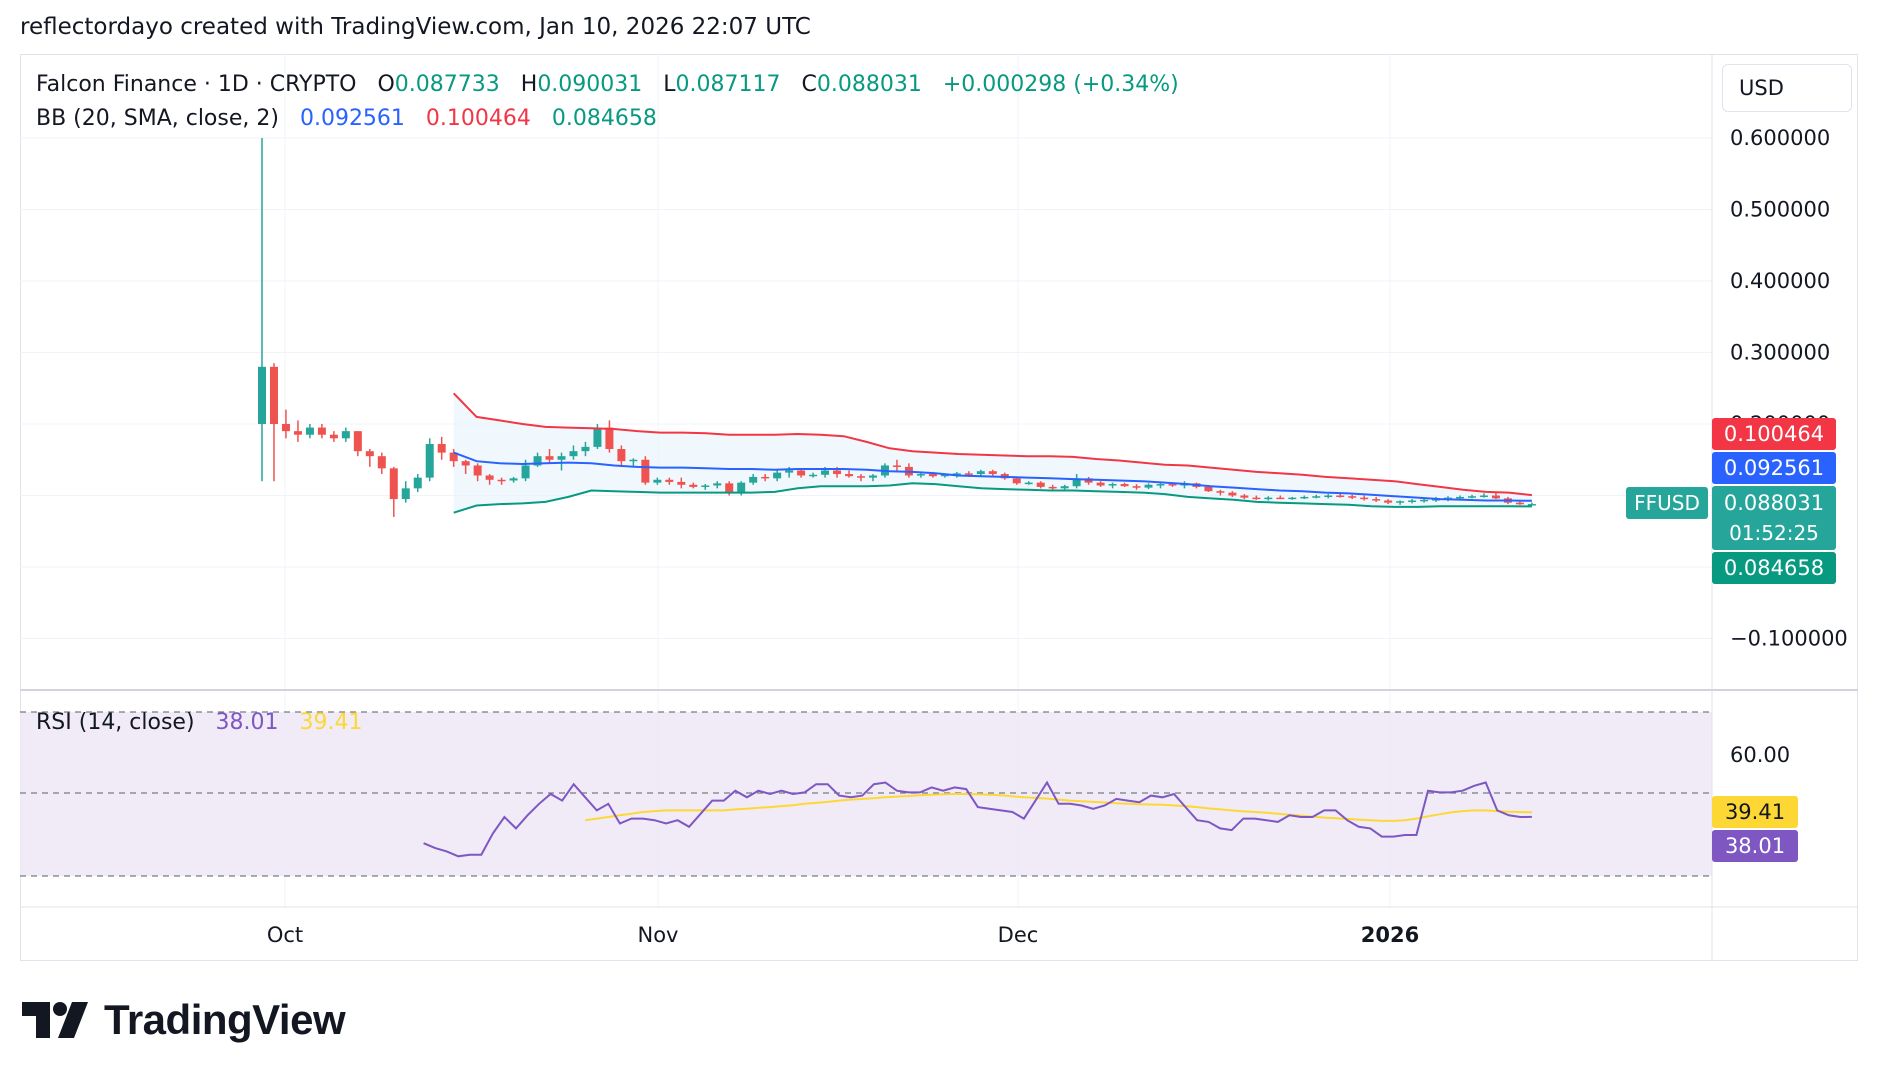 The image size is (1878, 1080). What do you see at coordinates (1780, 281) in the screenshot?
I see `price-tick-label: 0.400000` at bounding box center [1780, 281].